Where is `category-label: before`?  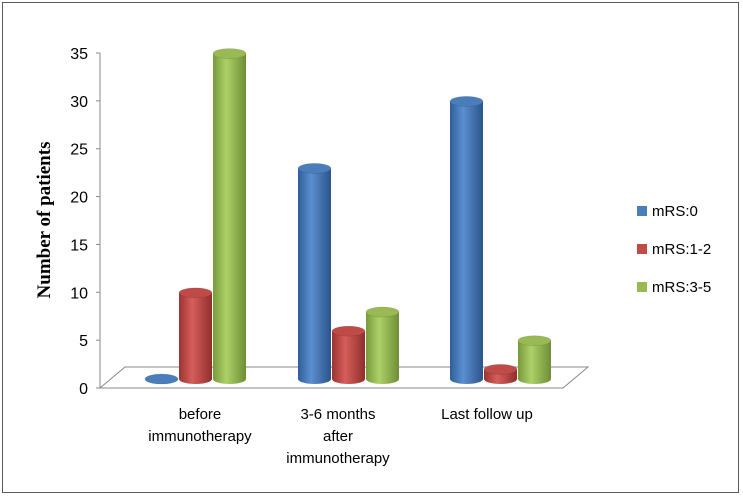
category-label: before is located at coordinates (200, 414).